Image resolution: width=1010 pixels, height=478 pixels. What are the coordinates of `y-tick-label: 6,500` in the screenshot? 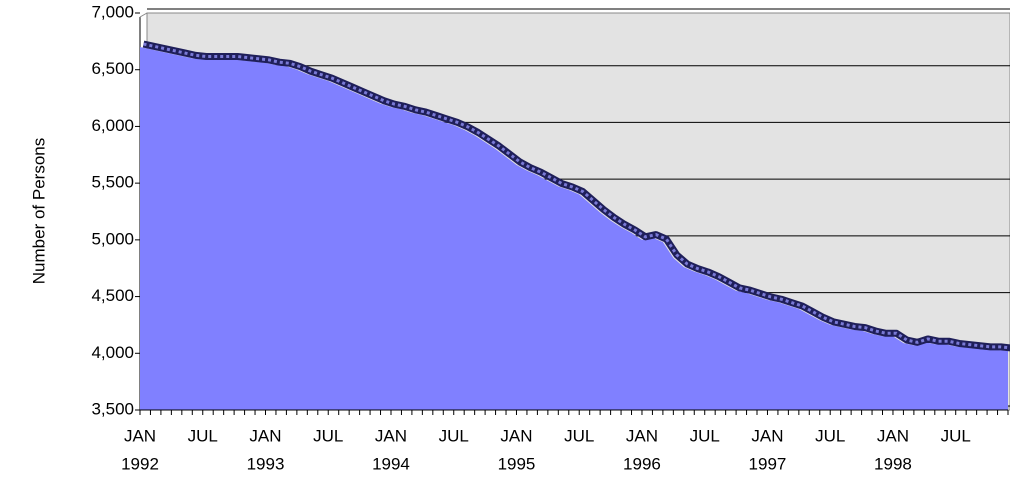 It's located at (112, 68).